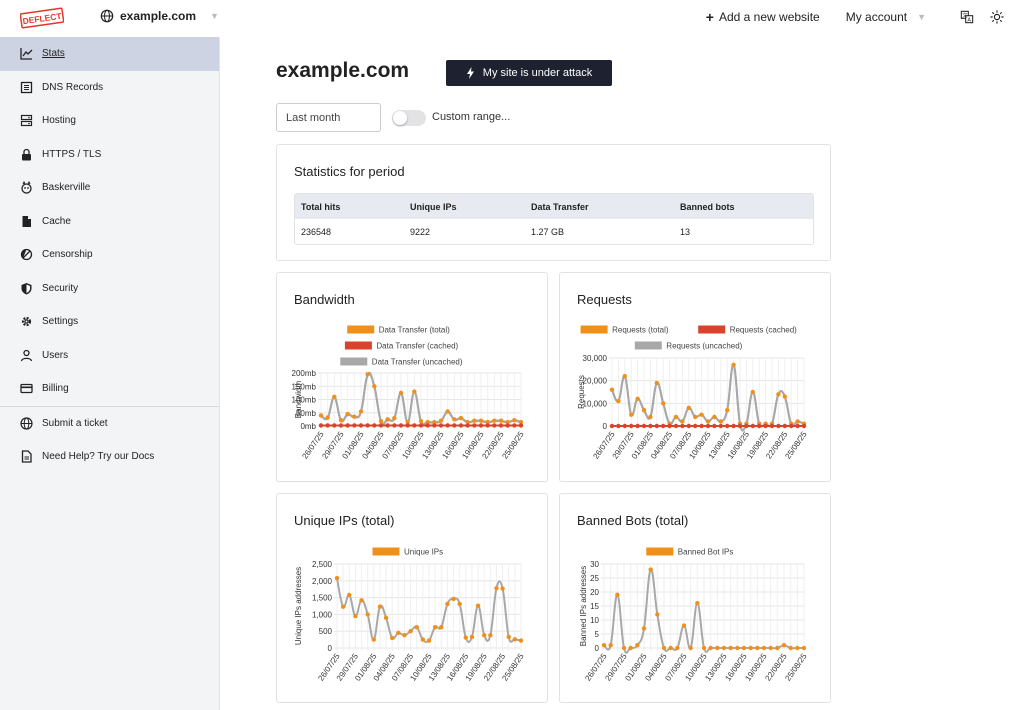  Describe the element at coordinates (109, 356) in the screenshot. I see `sidebar-item-users: Users` at that location.